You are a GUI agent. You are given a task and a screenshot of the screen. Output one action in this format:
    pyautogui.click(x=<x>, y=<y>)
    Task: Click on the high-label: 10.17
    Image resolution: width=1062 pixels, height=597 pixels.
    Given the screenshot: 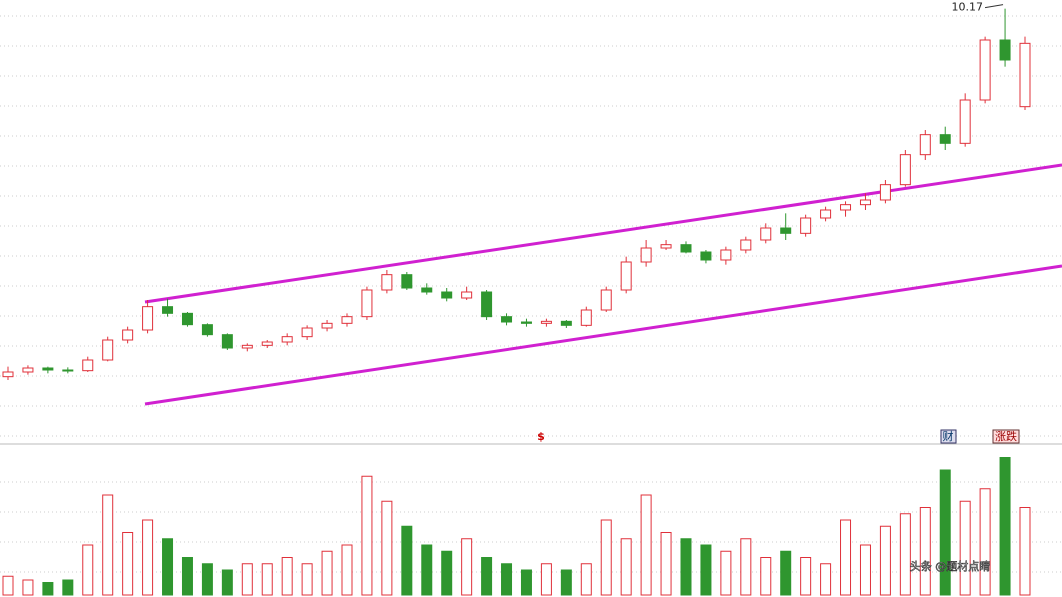 What is the action you would take?
    pyautogui.click(x=968, y=7)
    